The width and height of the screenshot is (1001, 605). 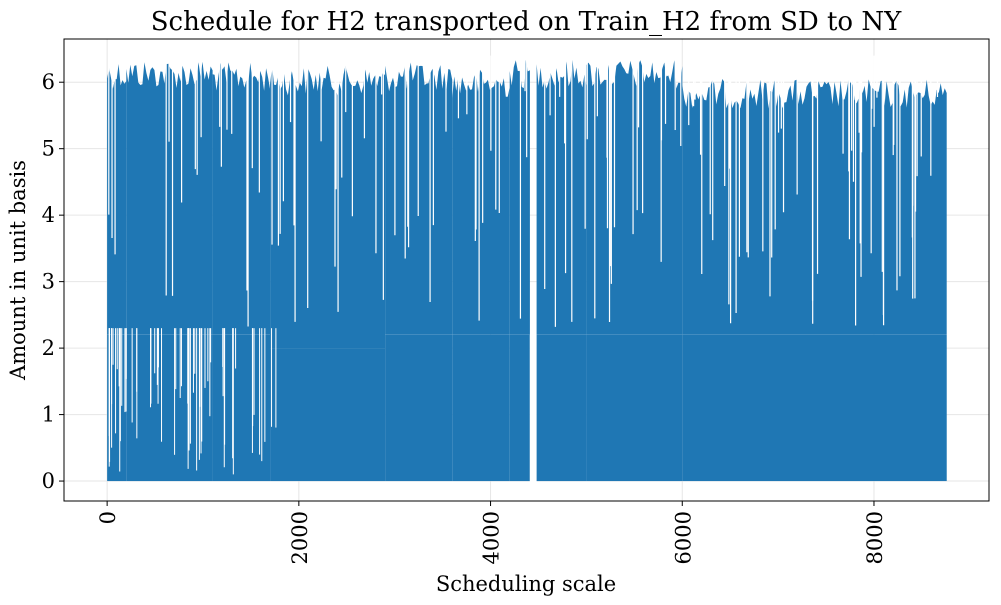 I want to click on y-tick-label: 6, so click(x=48, y=82).